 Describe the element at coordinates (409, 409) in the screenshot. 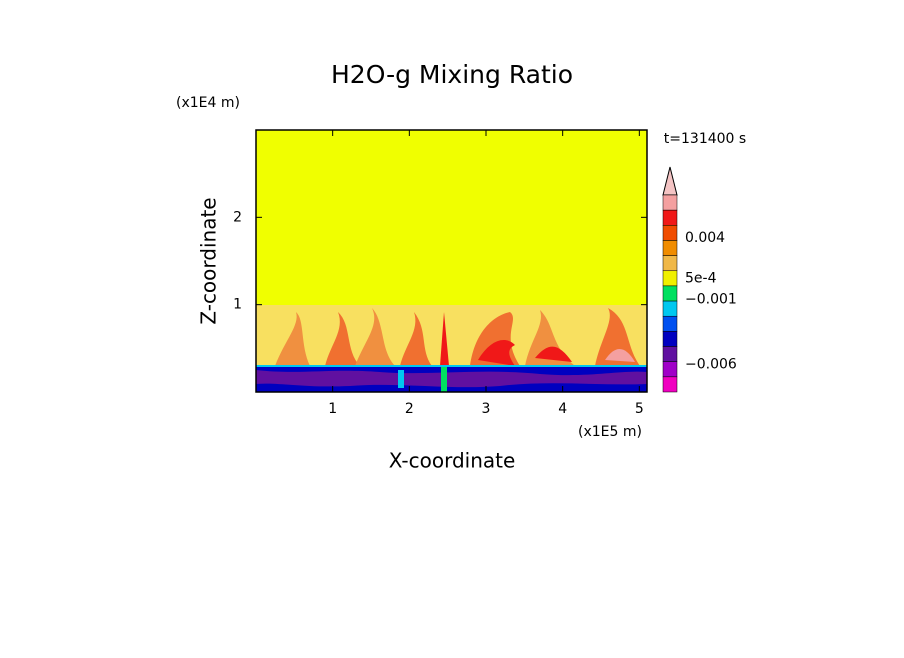

I see `x-tick-label: 2` at that location.